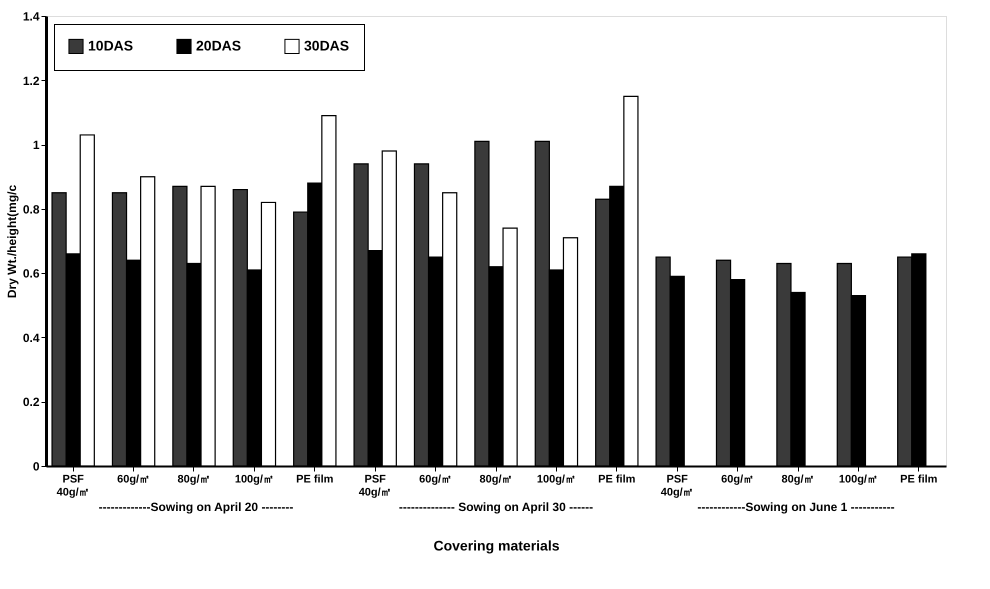 This screenshot has width=990, height=589. Describe the element at coordinates (496, 546) in the screenshot. I see `x-axis-title: Covering materials` at that location.